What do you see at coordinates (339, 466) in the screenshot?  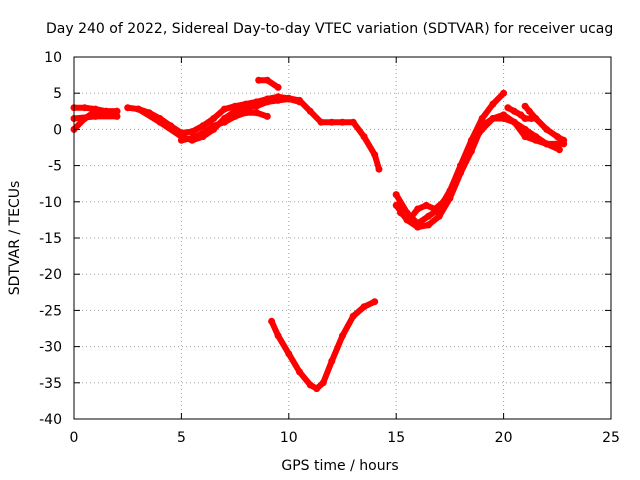 I see `x-axis-label: GPS time / hours` at bounding box center [339, 466].